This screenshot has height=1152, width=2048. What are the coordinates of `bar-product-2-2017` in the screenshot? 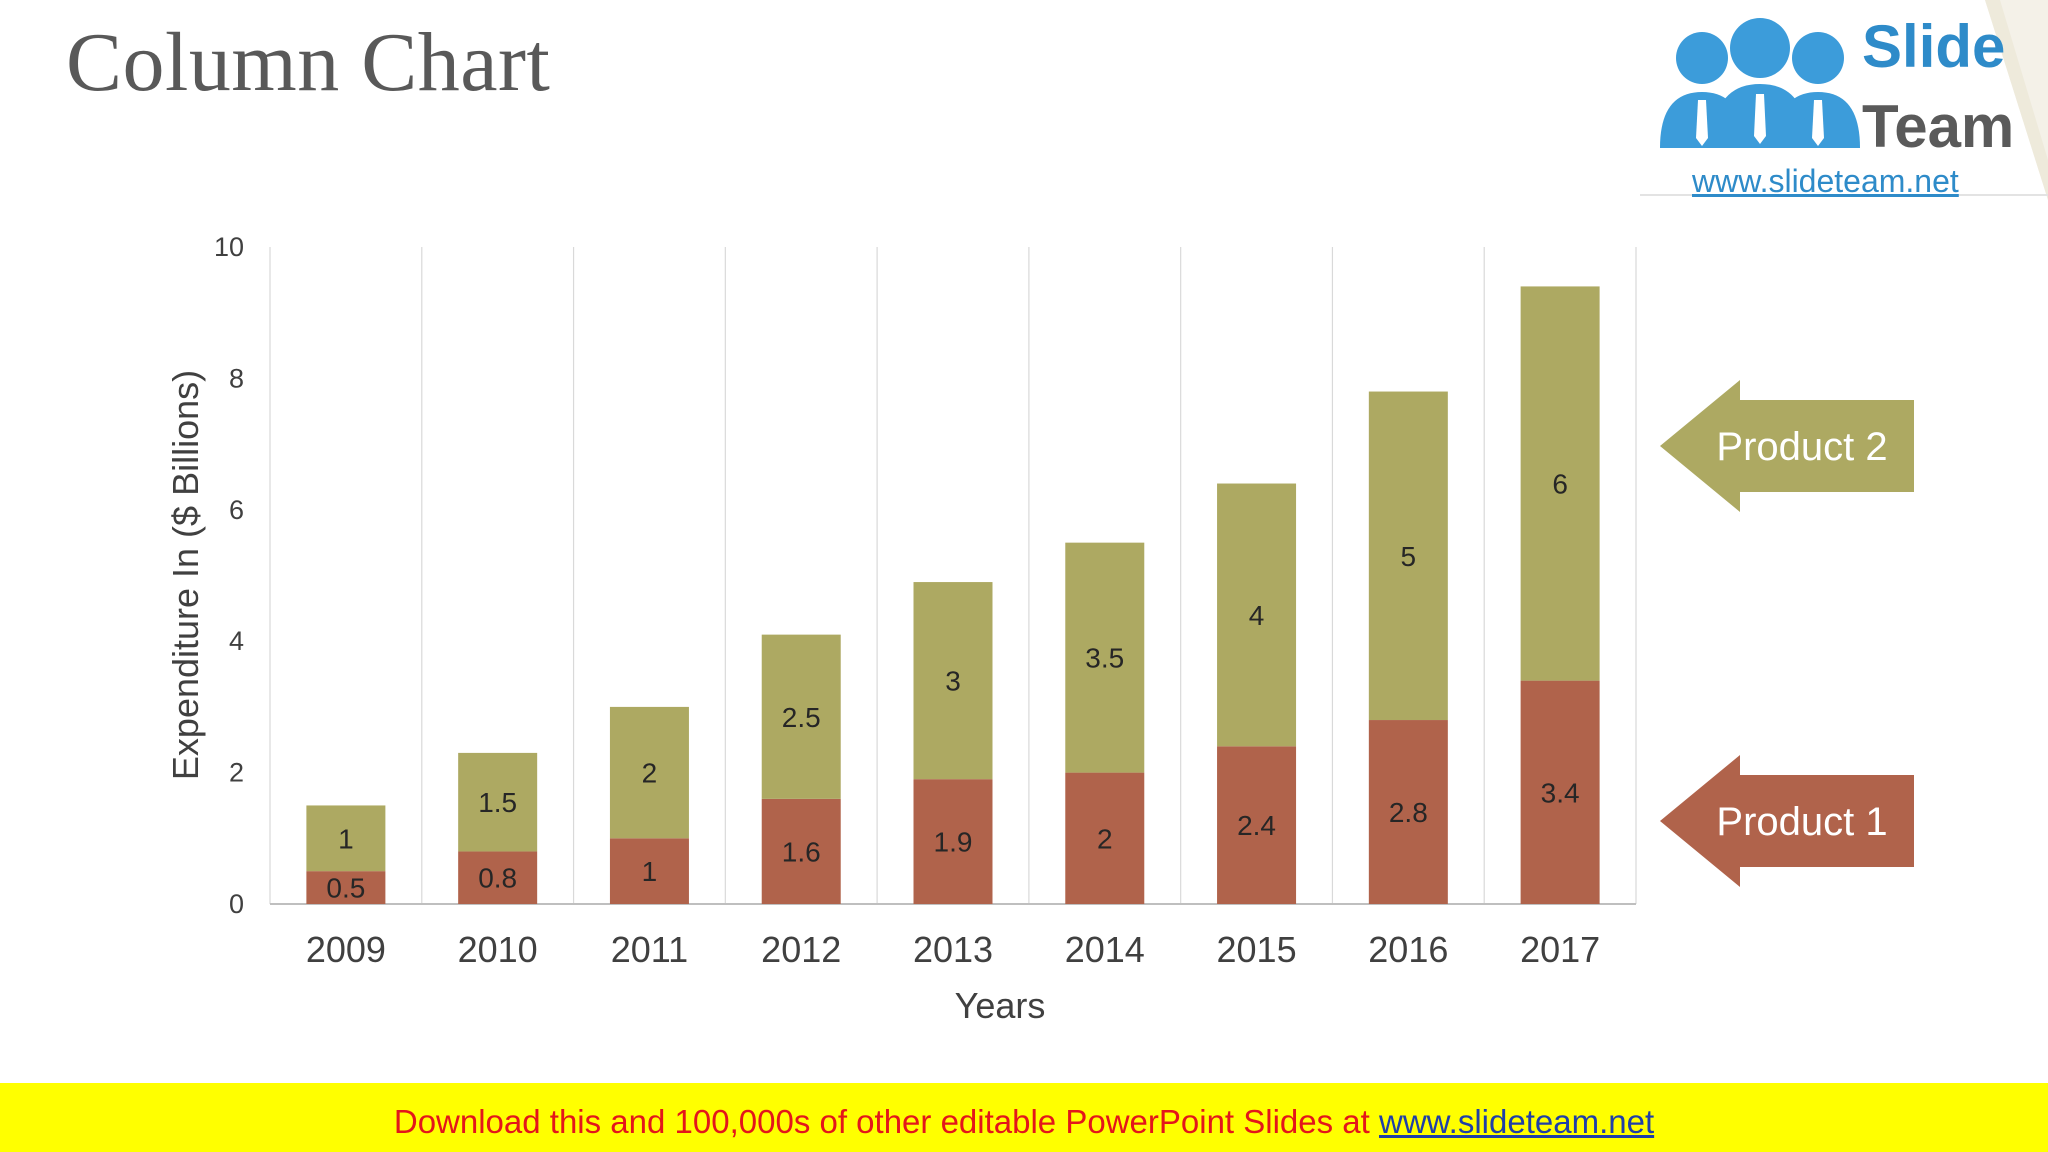 It's located at (1560, 483).